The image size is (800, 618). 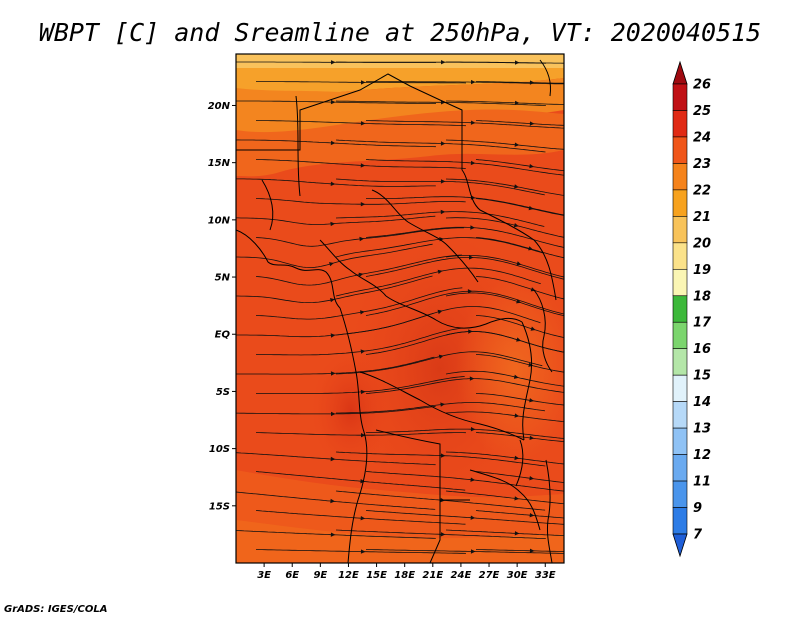 What do you see at coordinates (489, 575) in the screenshot?
I see `lon-label: 27E` at bounding box center [489, 575].